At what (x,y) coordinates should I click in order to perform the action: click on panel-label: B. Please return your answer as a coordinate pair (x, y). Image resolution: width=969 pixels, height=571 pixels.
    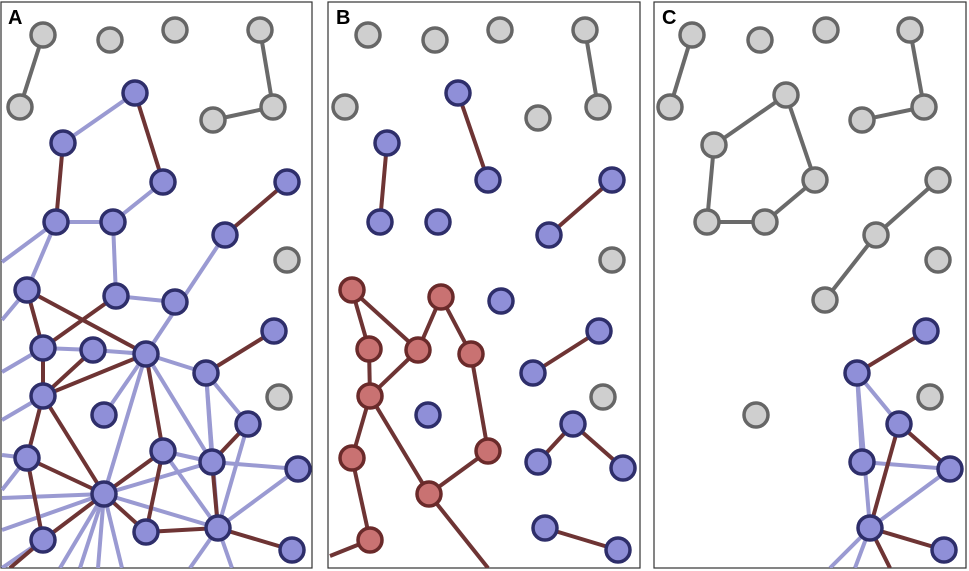
    Looking at the image, I should click on (343, 18).